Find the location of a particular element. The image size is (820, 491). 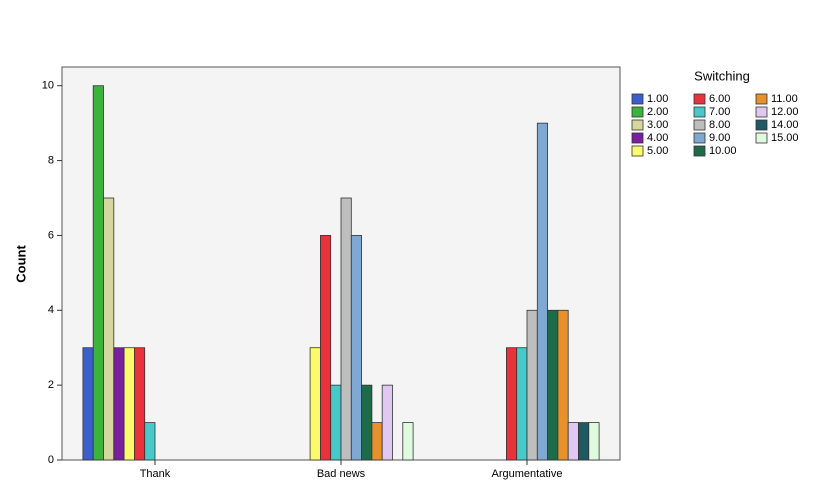

legend-label: 4.00 is located at coordinates (657, 138).